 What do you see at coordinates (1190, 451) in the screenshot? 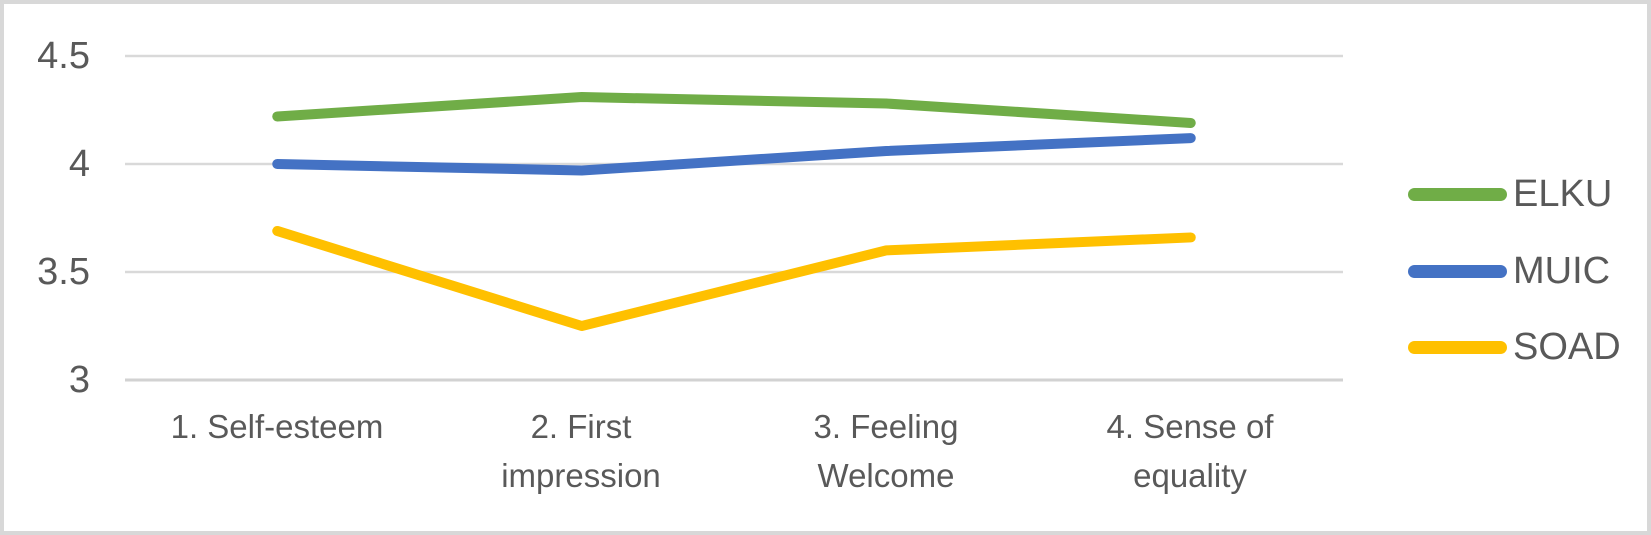
I see `x-axis-category-label: 4. Sense of equality` at bounding box center [1190, 451].